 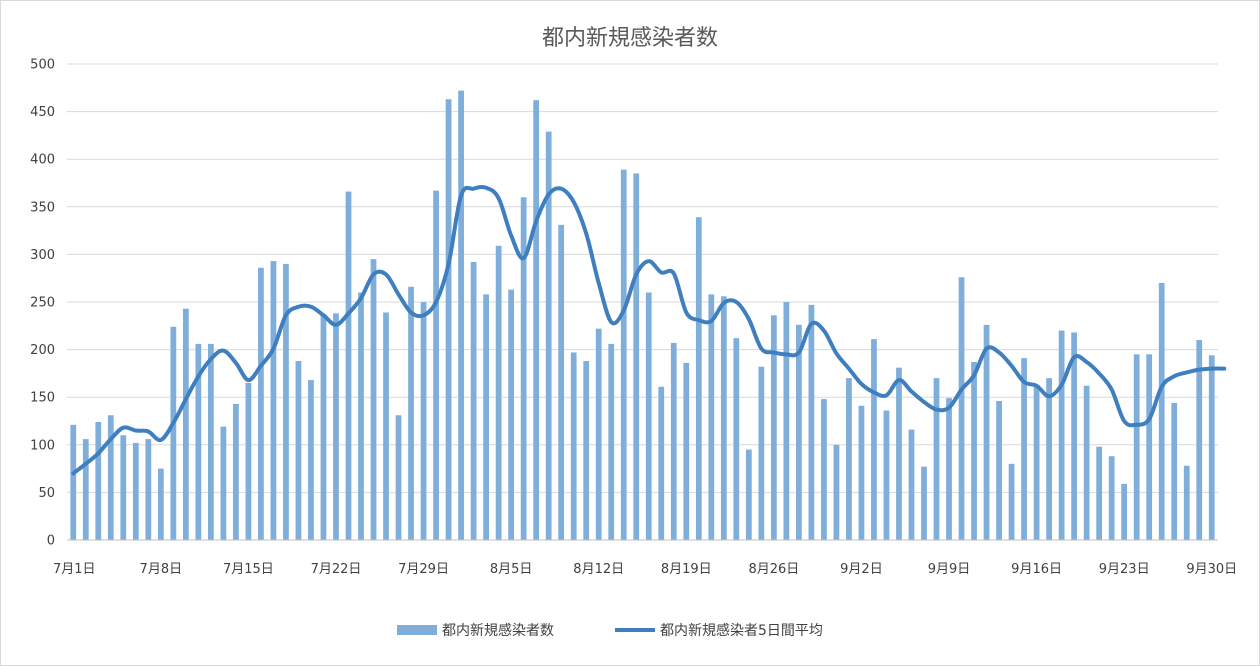 I want to click on x-tick-label: 7月8日, so click(x=161, y=569).